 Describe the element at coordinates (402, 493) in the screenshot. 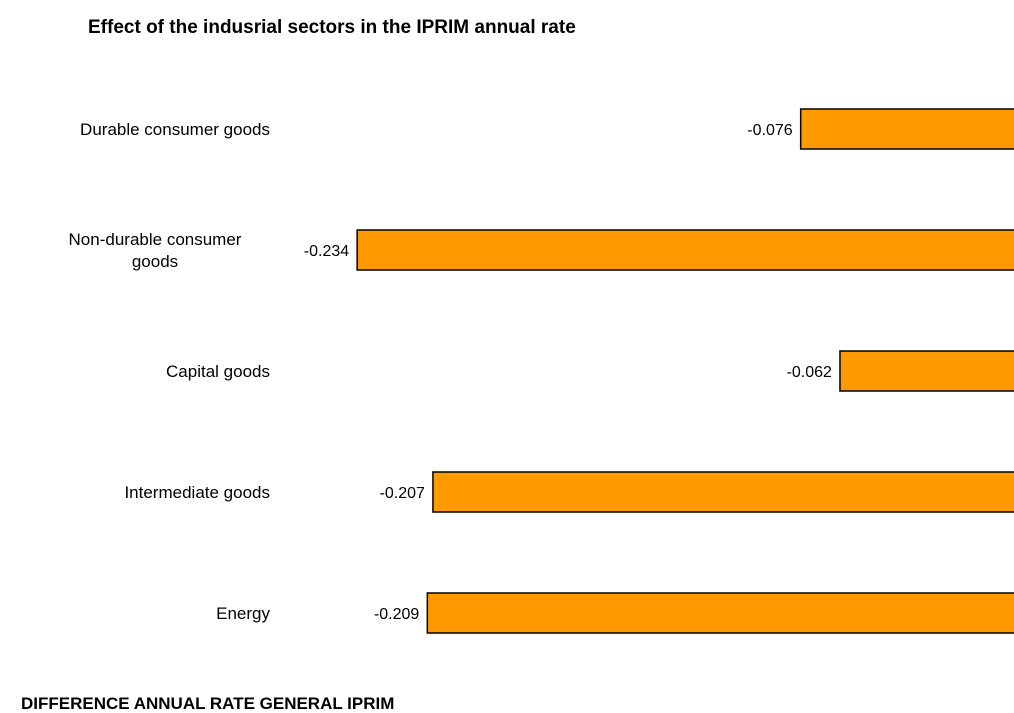

I see `data-label-intermediate-goods: -0.207` at that location.